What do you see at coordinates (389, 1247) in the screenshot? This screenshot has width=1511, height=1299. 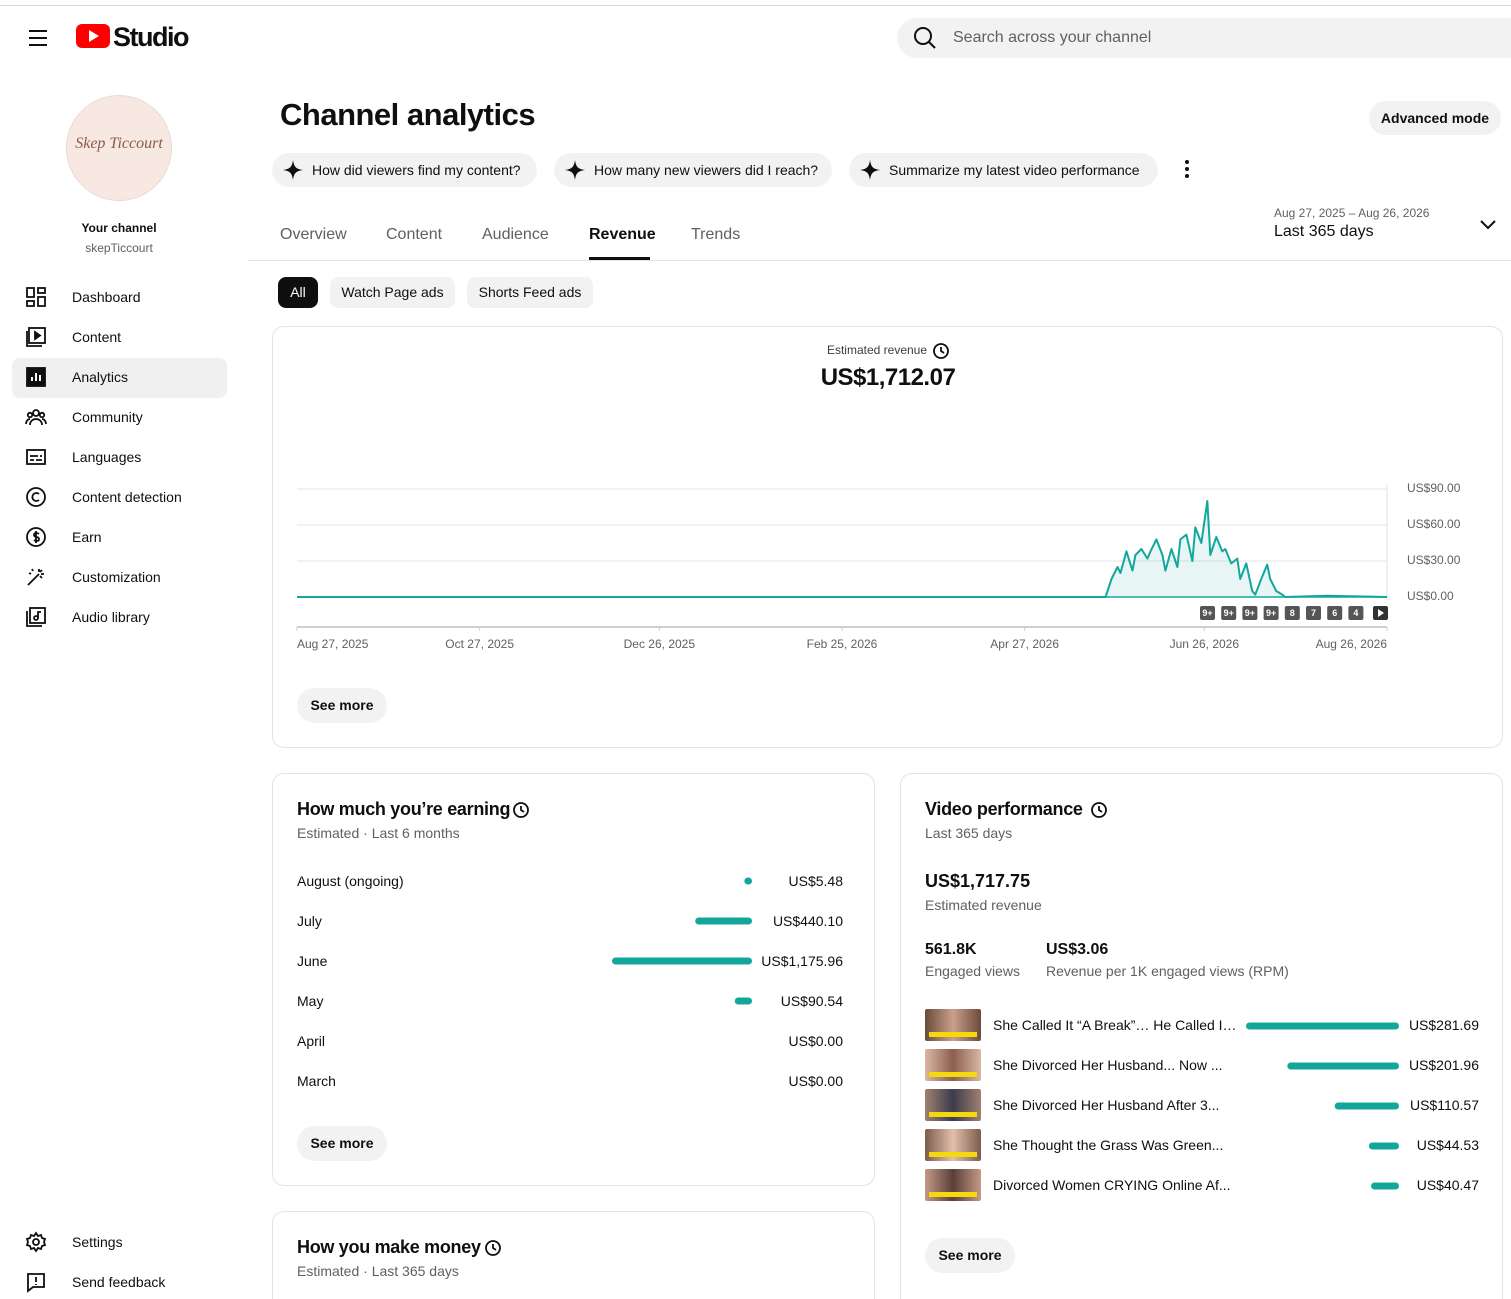 I see `money-title: How you make money` at bounding box center [389, 1247].